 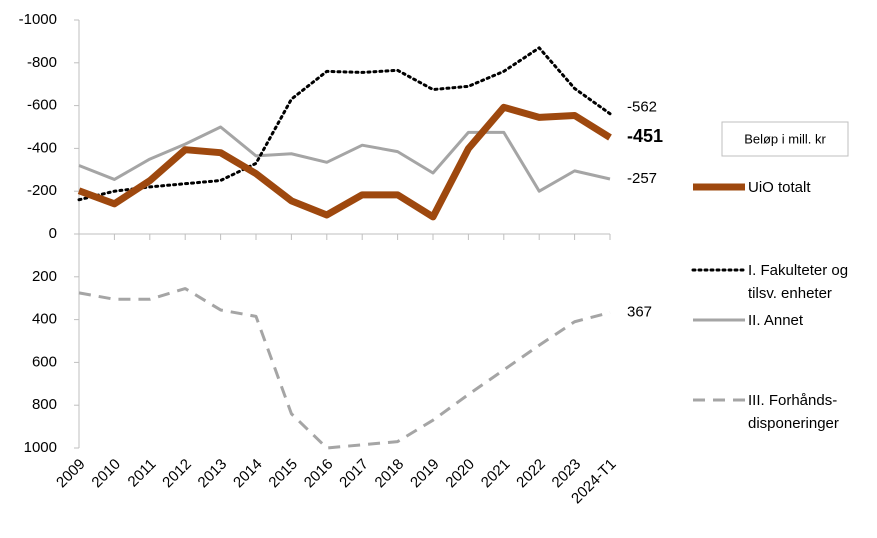 I want to click on y-tick-label: 200, so click(x=44, y=276).